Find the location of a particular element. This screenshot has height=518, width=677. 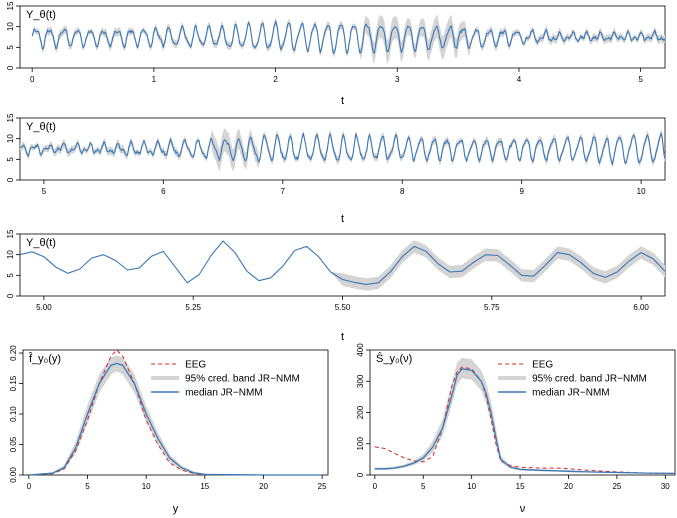

y-tick-label: 300 is located at coordinates (360, 381).